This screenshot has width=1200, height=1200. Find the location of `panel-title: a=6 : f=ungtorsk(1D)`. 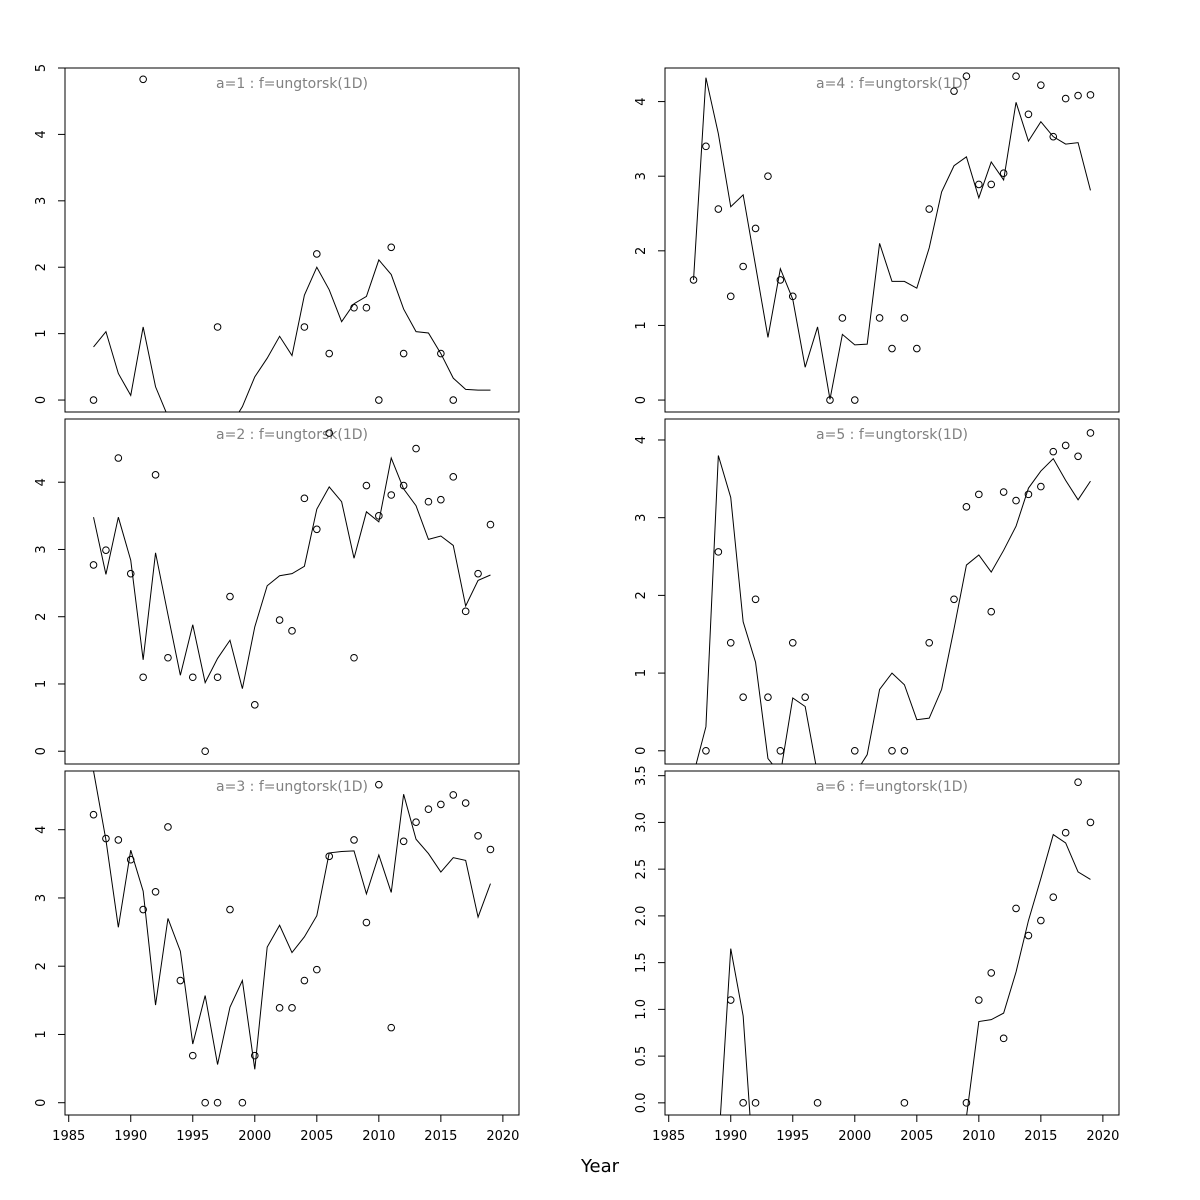

panel-title: a=6 : f=ungtorsk(1D) is located at coordinates (892, 787).